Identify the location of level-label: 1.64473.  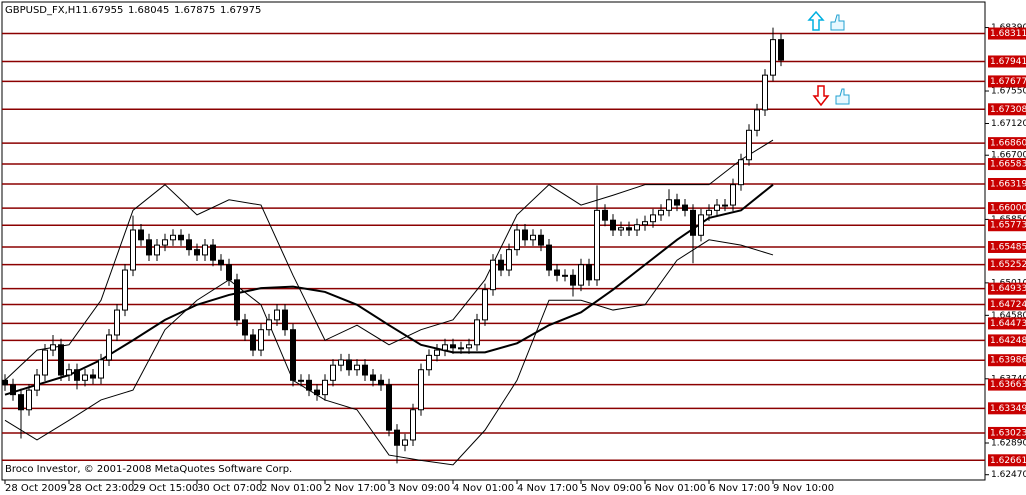
(1008, 324).